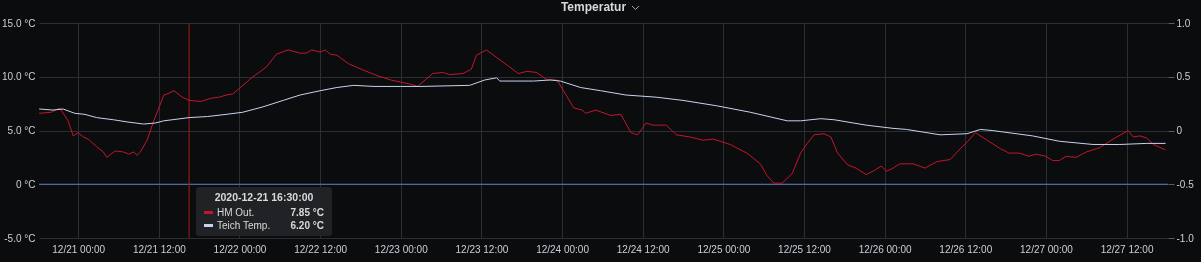 The width and height of the screenshot is (1201, 262). I want to click on y-tick-label: 10.0 °C, so click(19, 77).